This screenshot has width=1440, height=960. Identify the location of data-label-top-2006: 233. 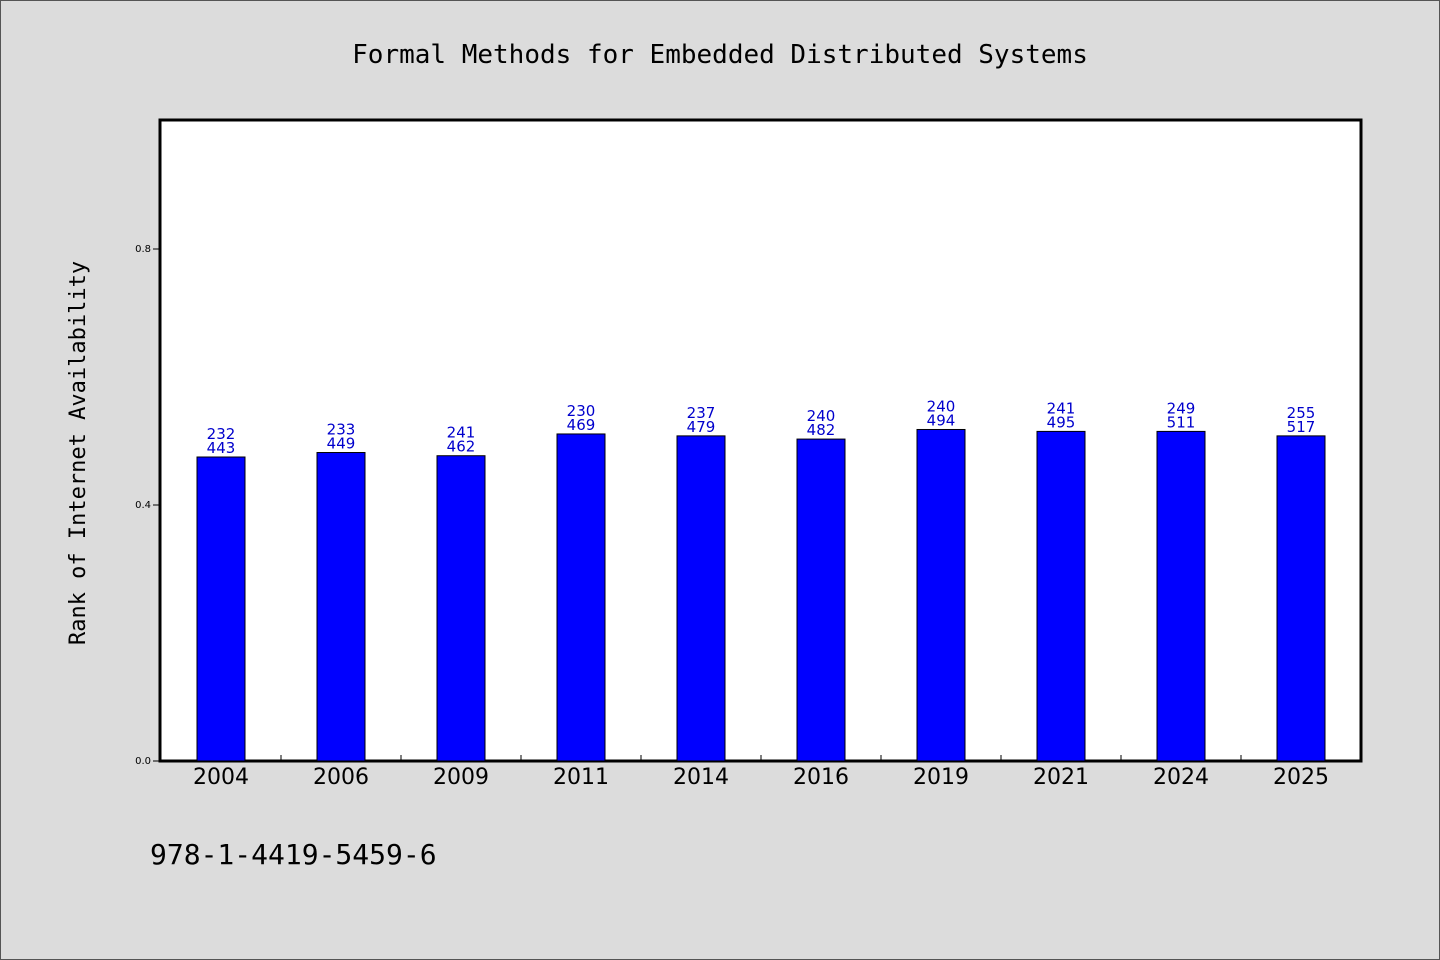
(341, 430).